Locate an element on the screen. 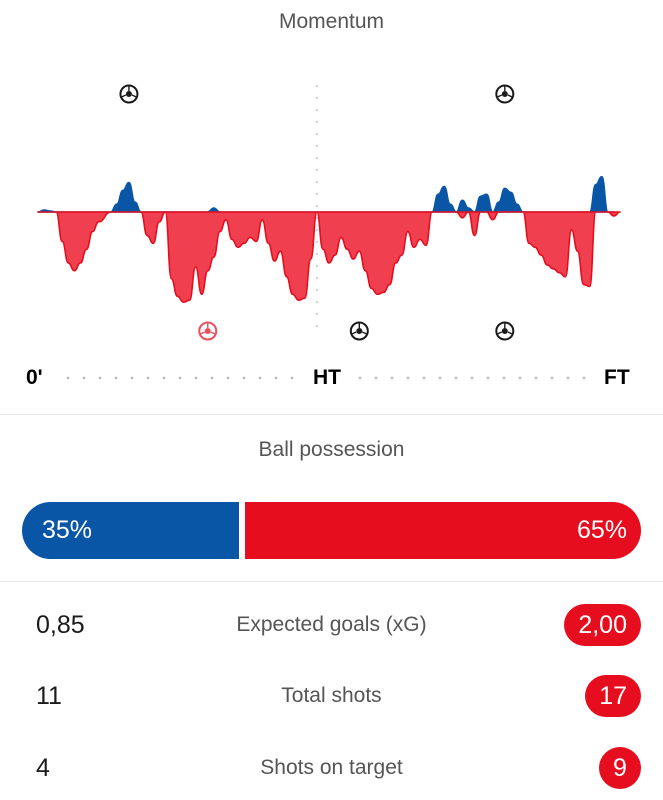 This screenshot has height=800, width=663. momentum-area-home is located at coordinates (326, 194).